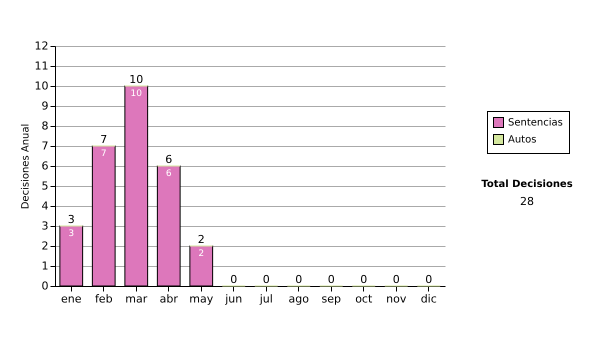  What do you see at coordinates (71, 219) in the screenshot?
I see `total-label: 3` at bounding box center [71, 219].